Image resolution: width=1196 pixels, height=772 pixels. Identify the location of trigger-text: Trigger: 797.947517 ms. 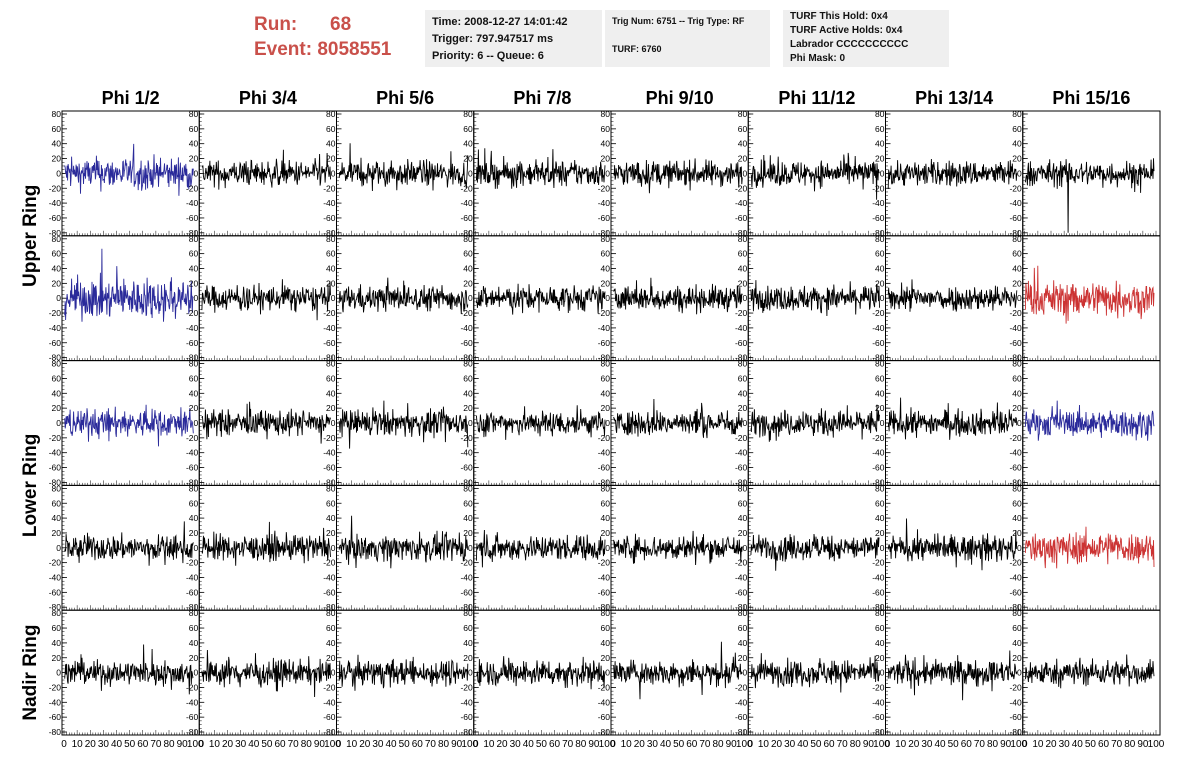
(493, 39).